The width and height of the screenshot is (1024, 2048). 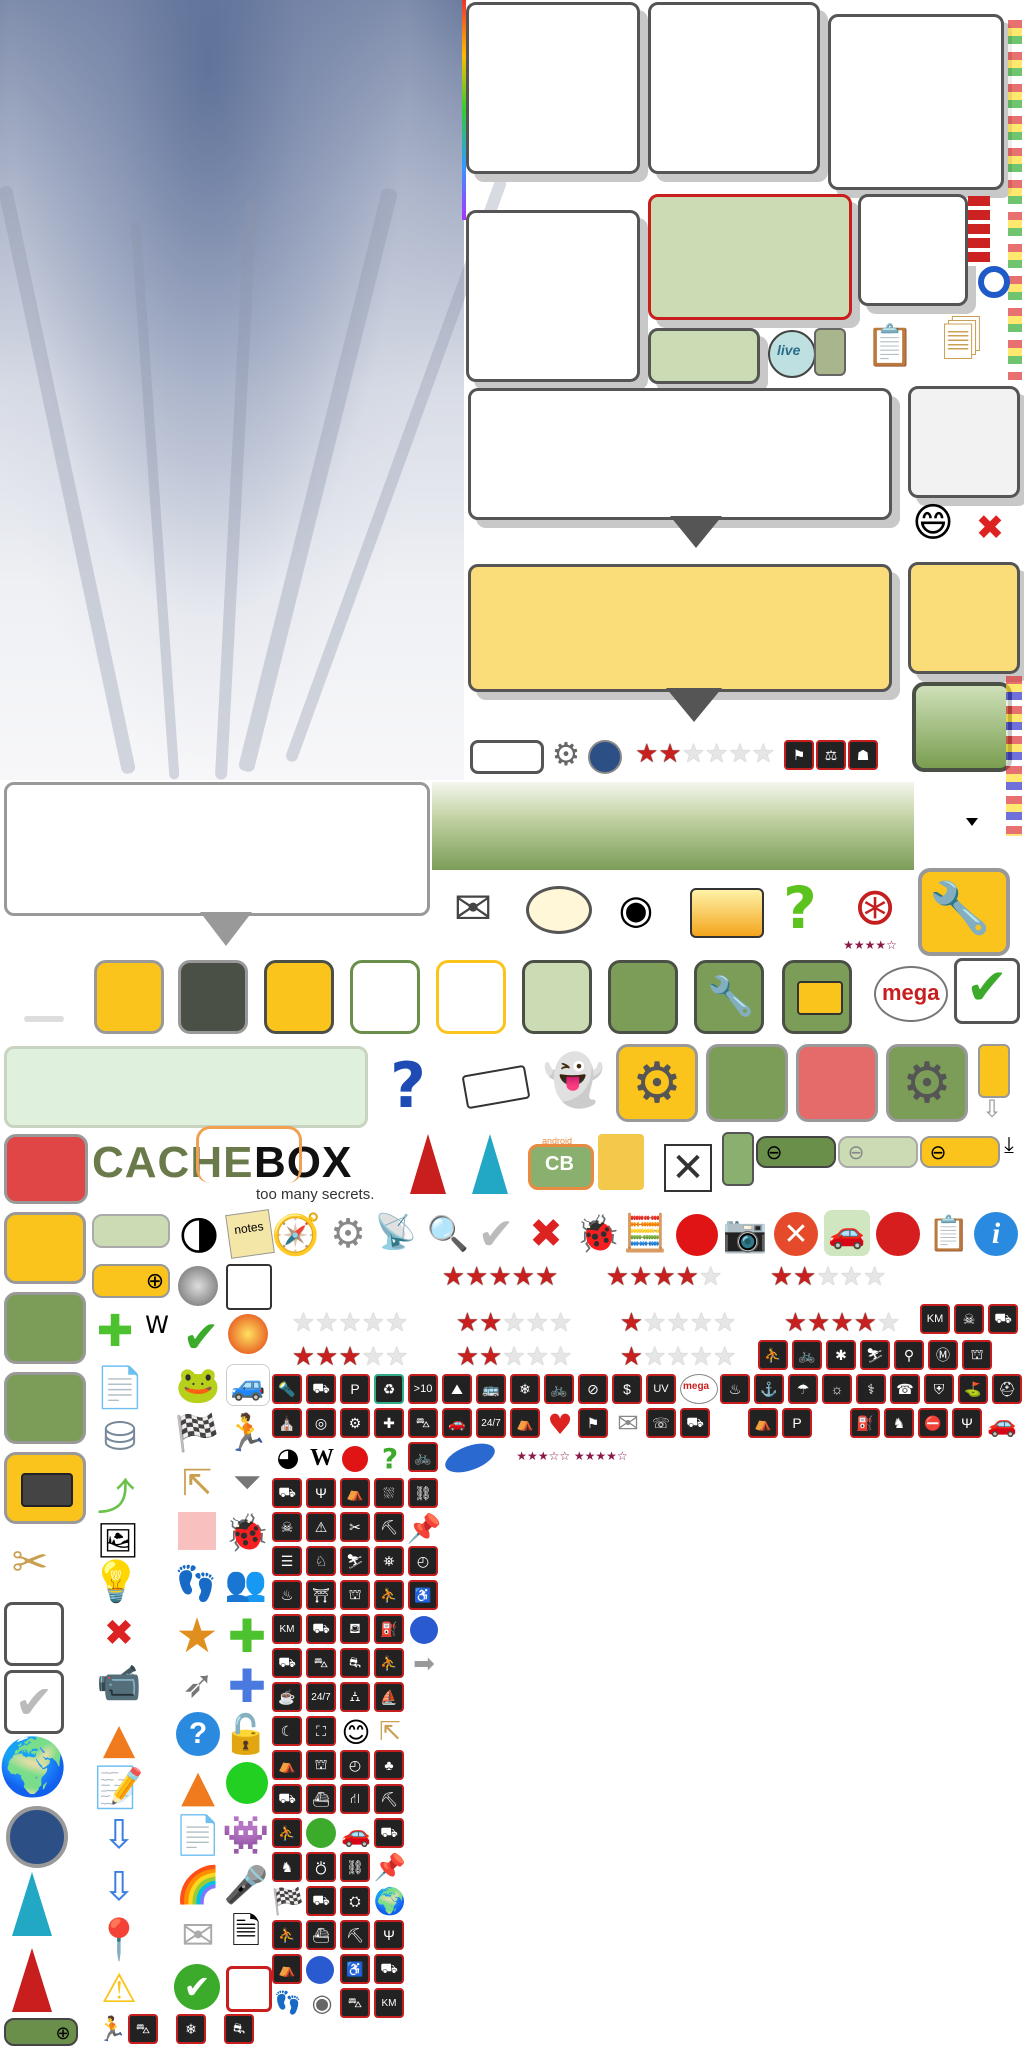 I want to click on zoom-bar-green: ⊕, so click(x=41, y=2032).